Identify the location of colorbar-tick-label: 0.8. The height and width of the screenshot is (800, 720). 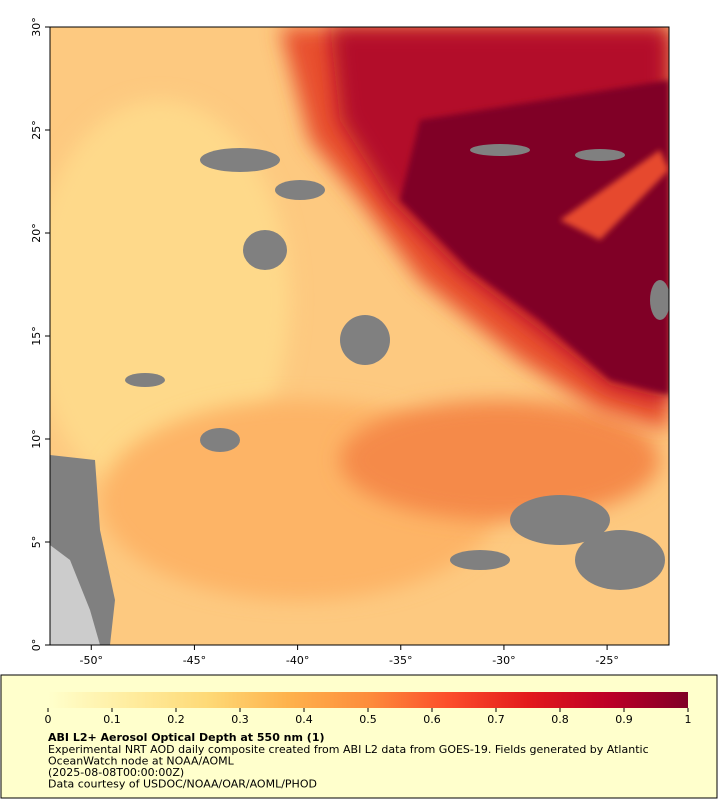
(560, 719).